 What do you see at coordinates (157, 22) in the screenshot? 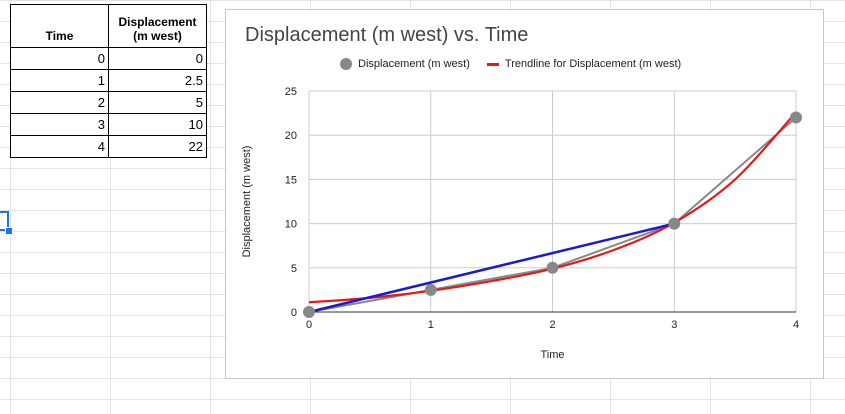
I see `header-disp-line1: Displacement` at bounding box center [157, 22].